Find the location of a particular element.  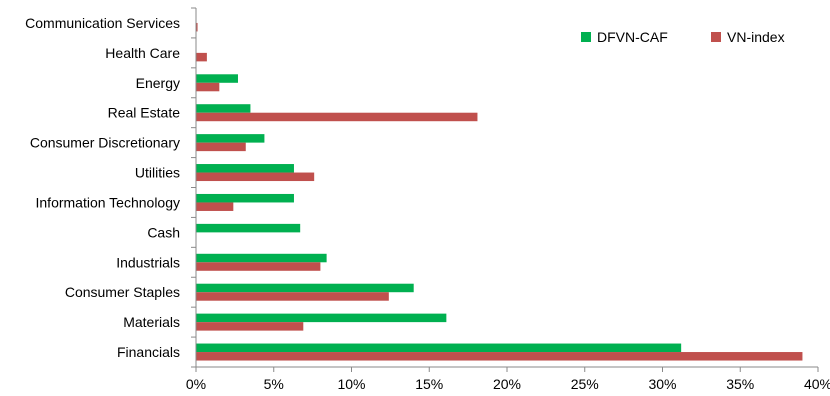

category-label: Information Technology is located at coordinates (108, 202).